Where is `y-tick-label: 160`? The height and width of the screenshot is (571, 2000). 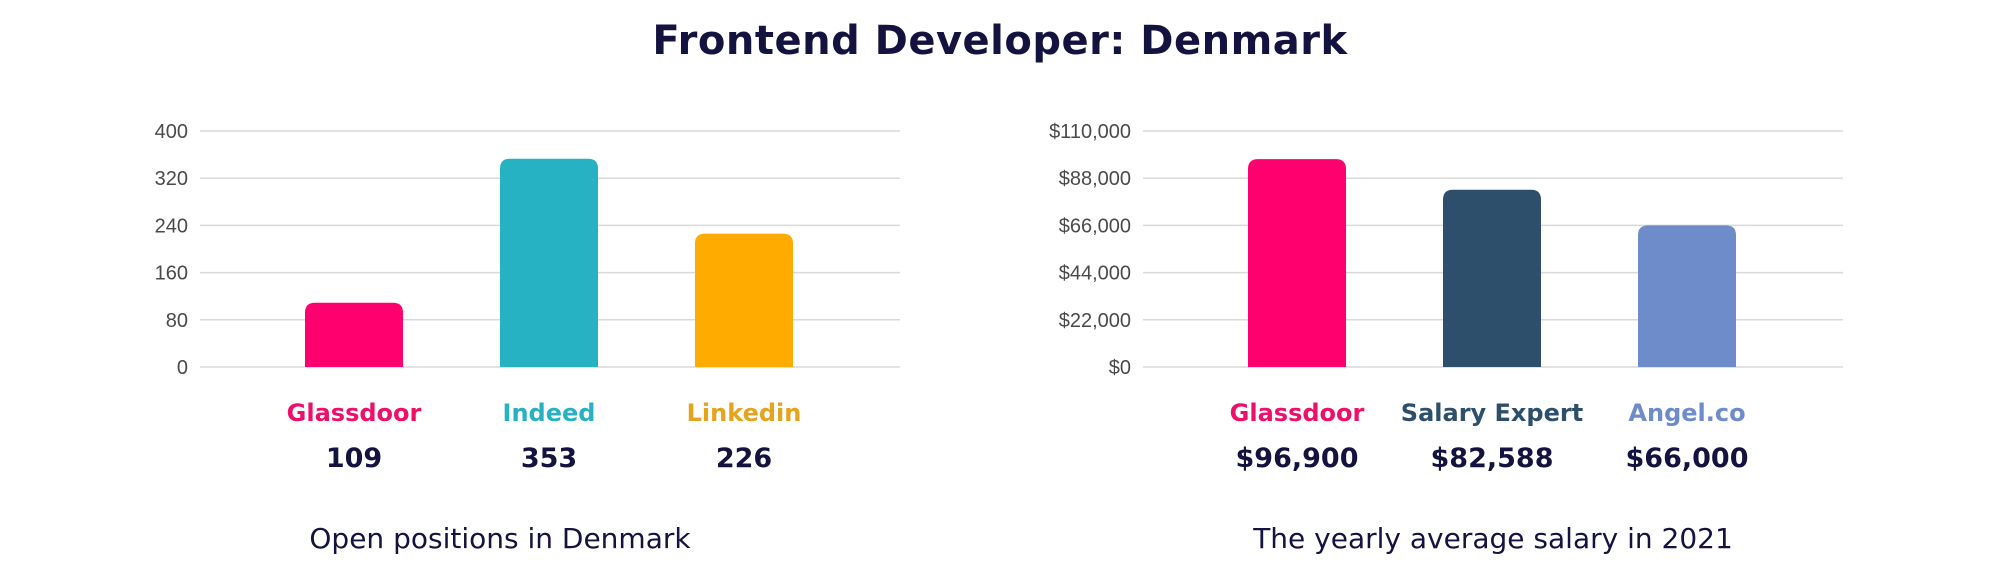
y-tick-label: 160 is located at coordinates (171, 274).